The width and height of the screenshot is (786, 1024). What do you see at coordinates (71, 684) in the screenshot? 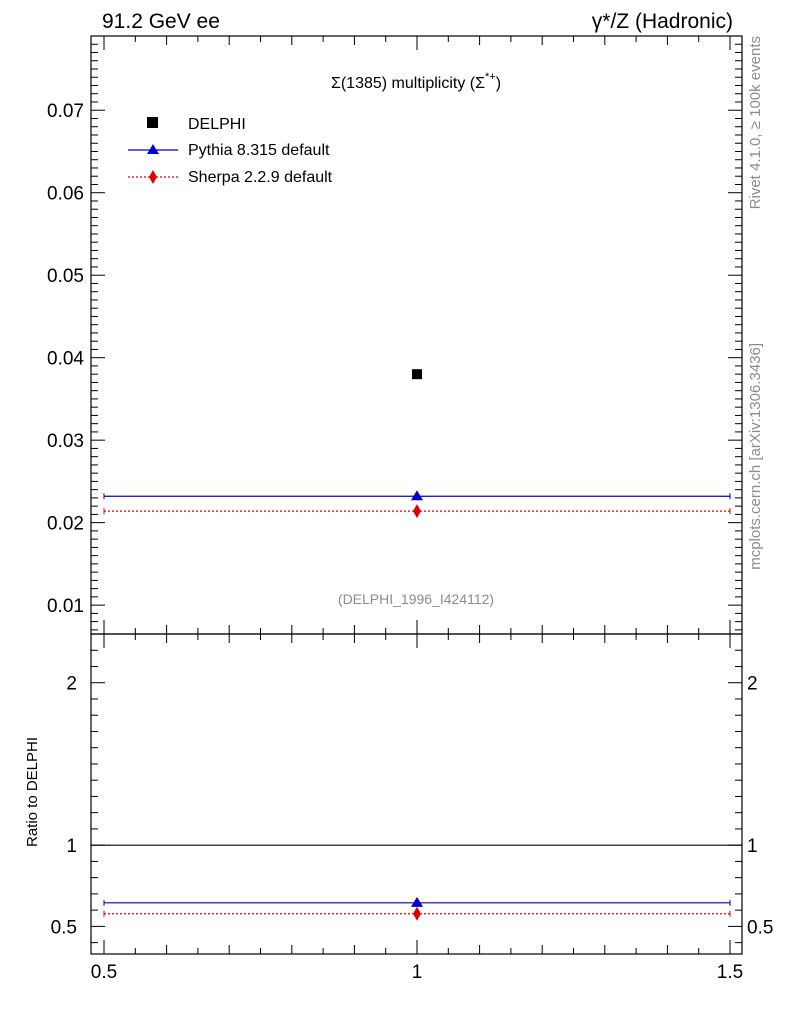
I see `ratio-y-tick-label: 2` at bounding box center [71, 684].